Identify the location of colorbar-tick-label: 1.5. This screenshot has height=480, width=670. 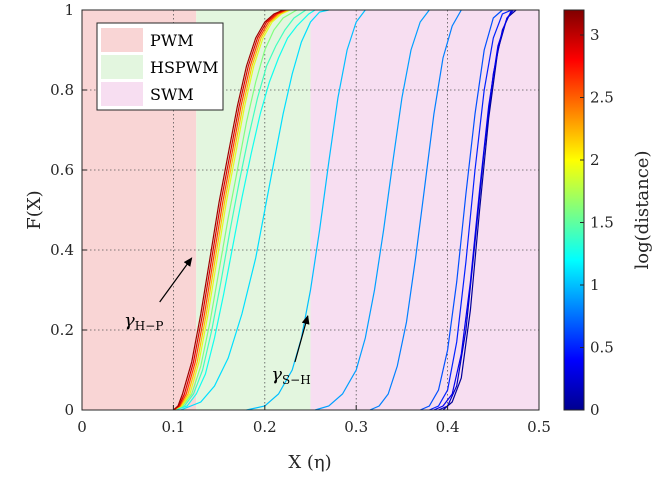
(602, 223).